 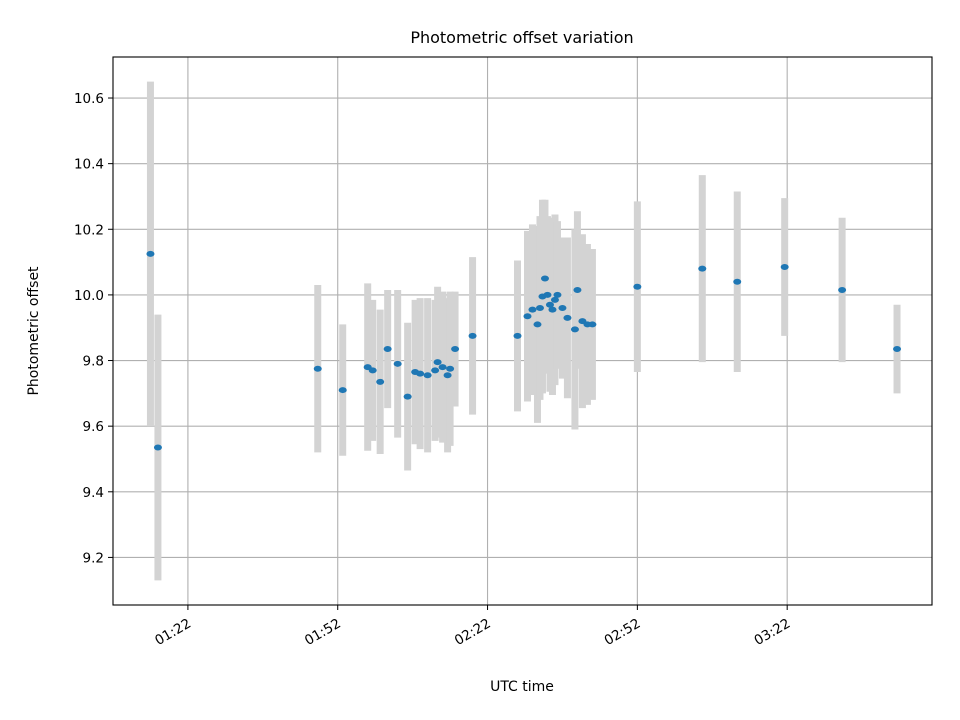 I want to click on y-tick-label: 9.6, so click(x=93, y=427).